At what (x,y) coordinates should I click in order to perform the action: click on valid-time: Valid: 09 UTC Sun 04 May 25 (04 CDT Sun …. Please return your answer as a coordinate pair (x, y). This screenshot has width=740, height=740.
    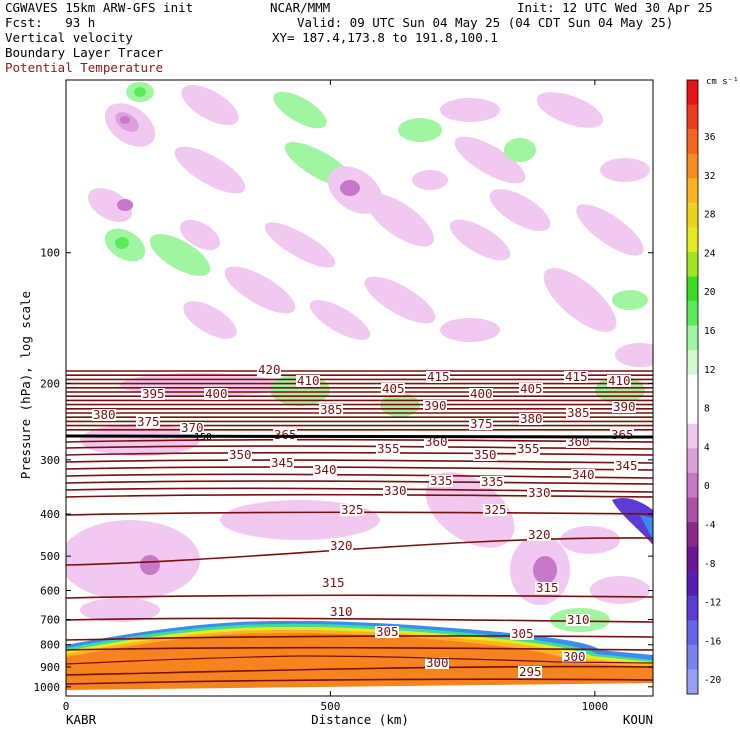
    Looking at the image, I should click on (485, 22).